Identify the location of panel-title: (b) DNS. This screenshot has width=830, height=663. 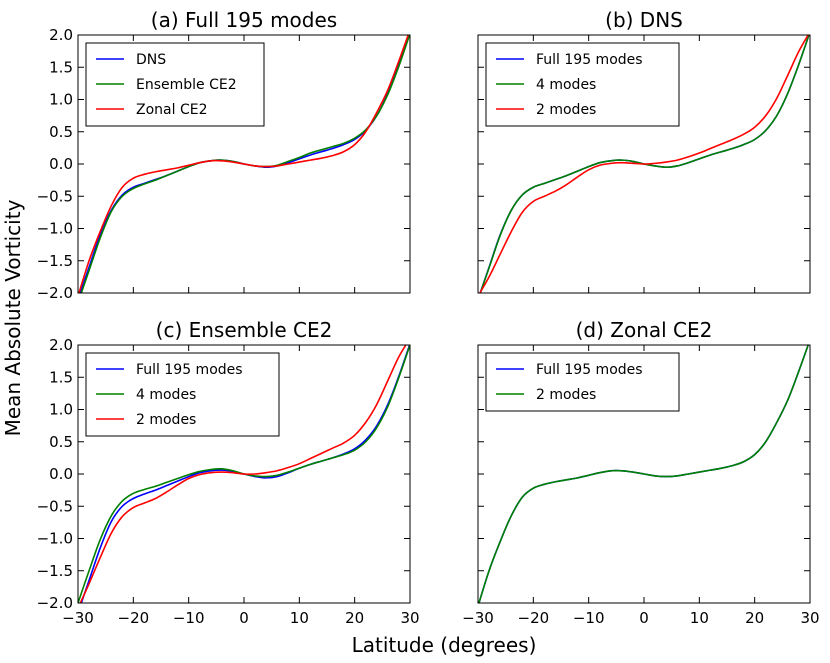
(644, 20).